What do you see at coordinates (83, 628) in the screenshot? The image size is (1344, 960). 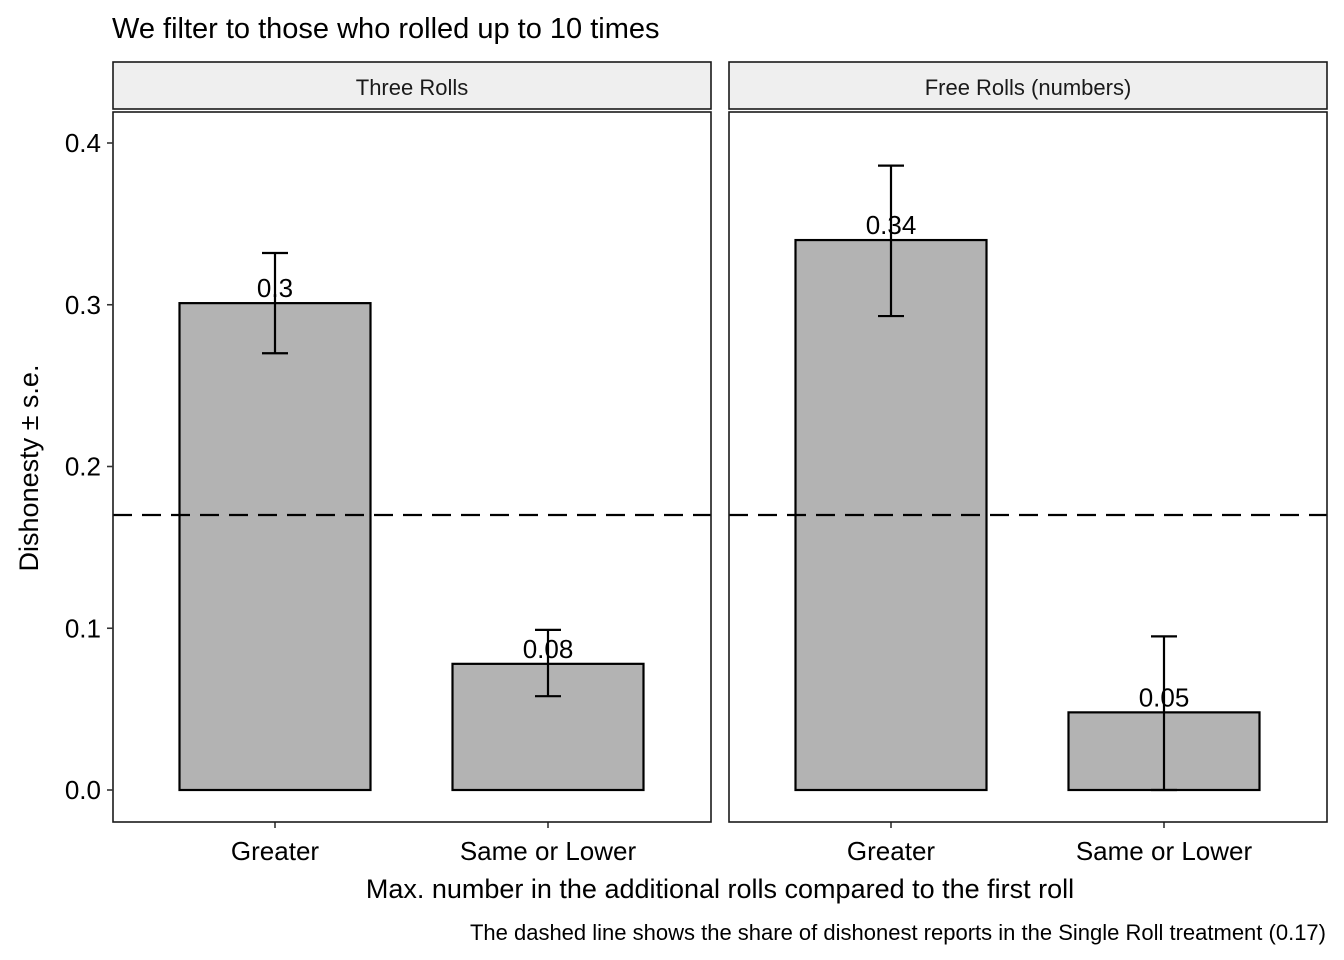 I see `y-tick-label: 0.1` at bounding box center [83, 628].